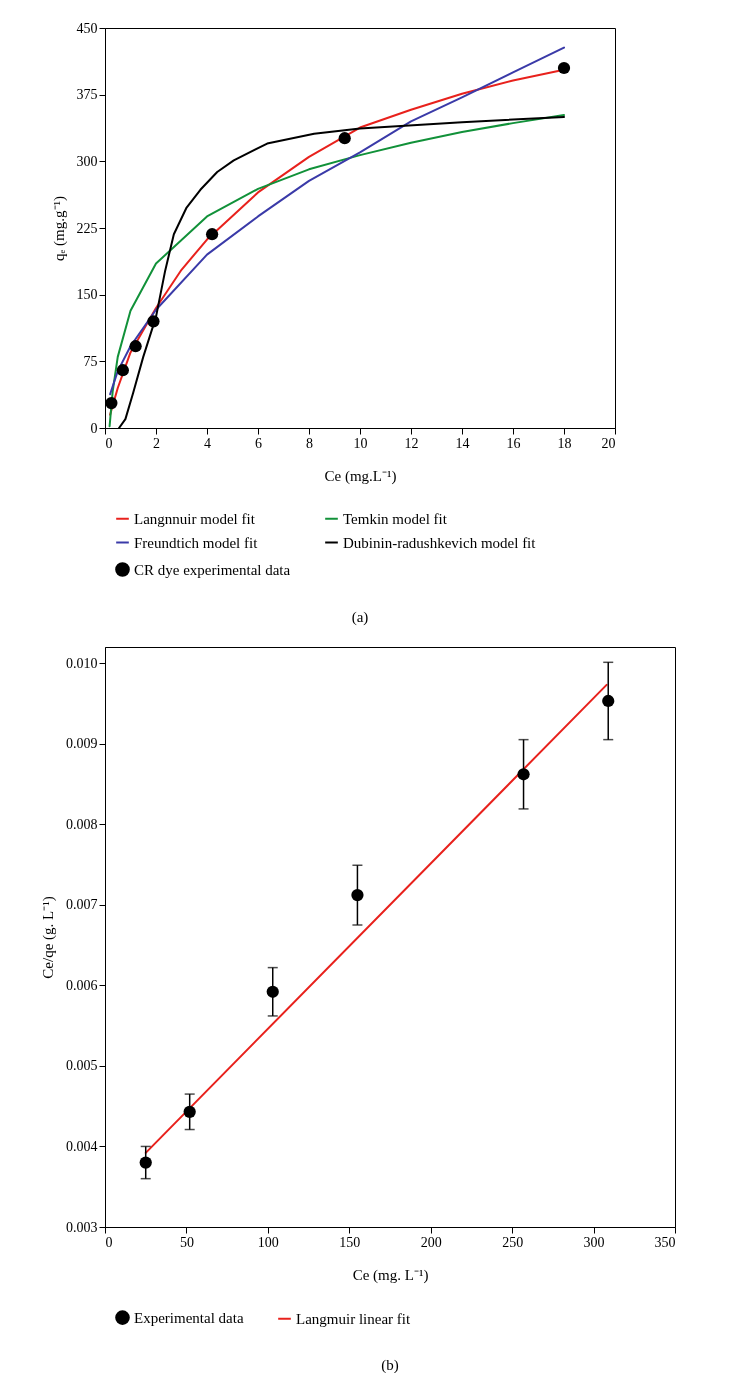 The height and width of the screenshot is (1373, 733). I want to click on y-tick-label: 300, so click(87, 161).